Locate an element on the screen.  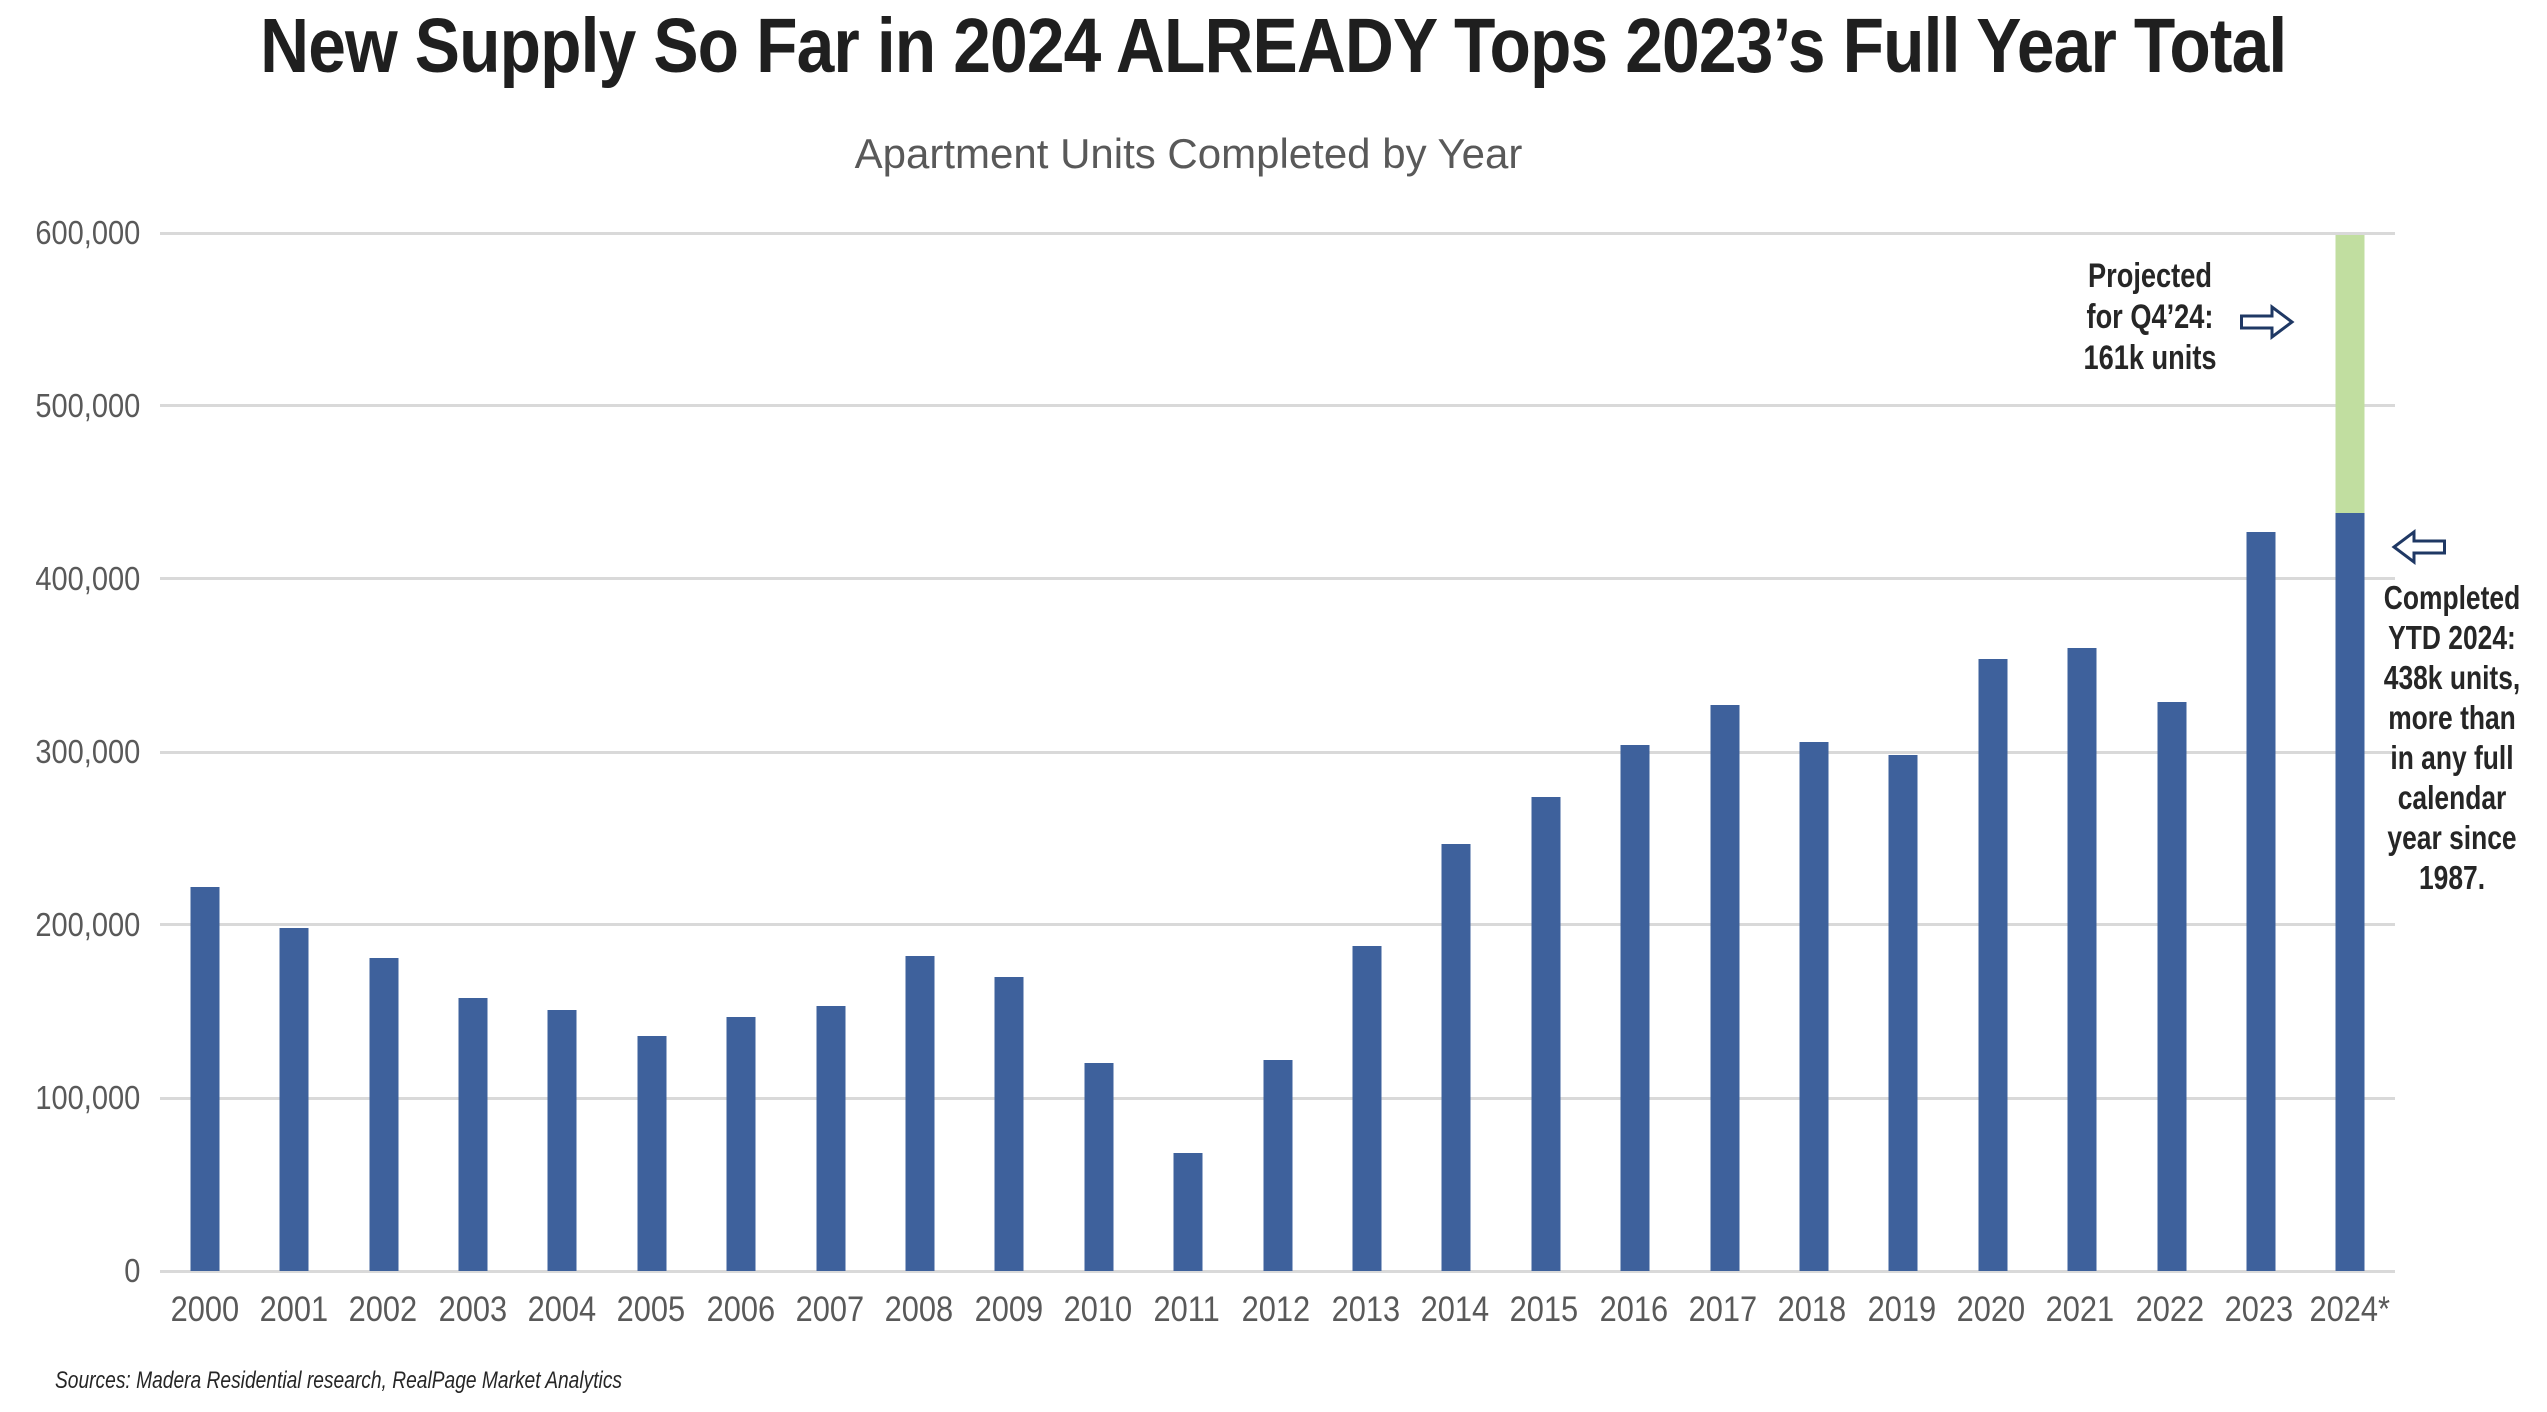
bar-completed-2008 is located at coordinates (920, 1113).